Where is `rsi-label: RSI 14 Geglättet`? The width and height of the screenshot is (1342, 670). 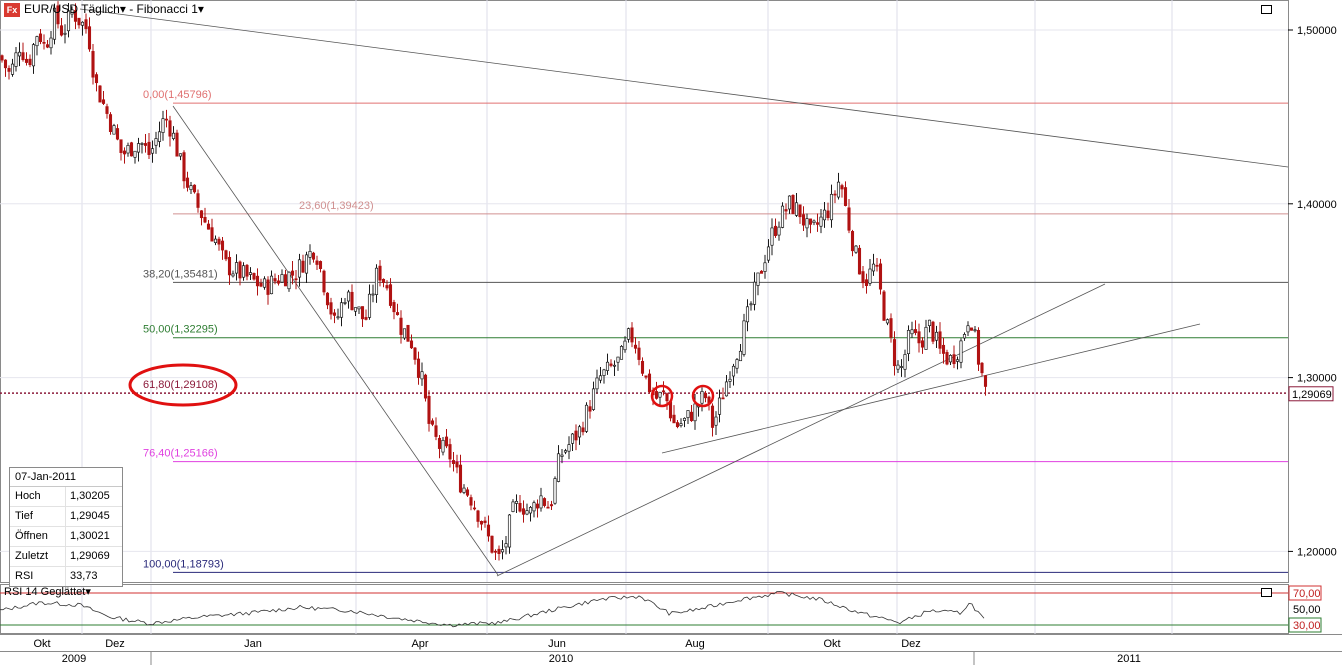
rsi-label: RSI 14 Geglättet is located at coordinates (45, 592).